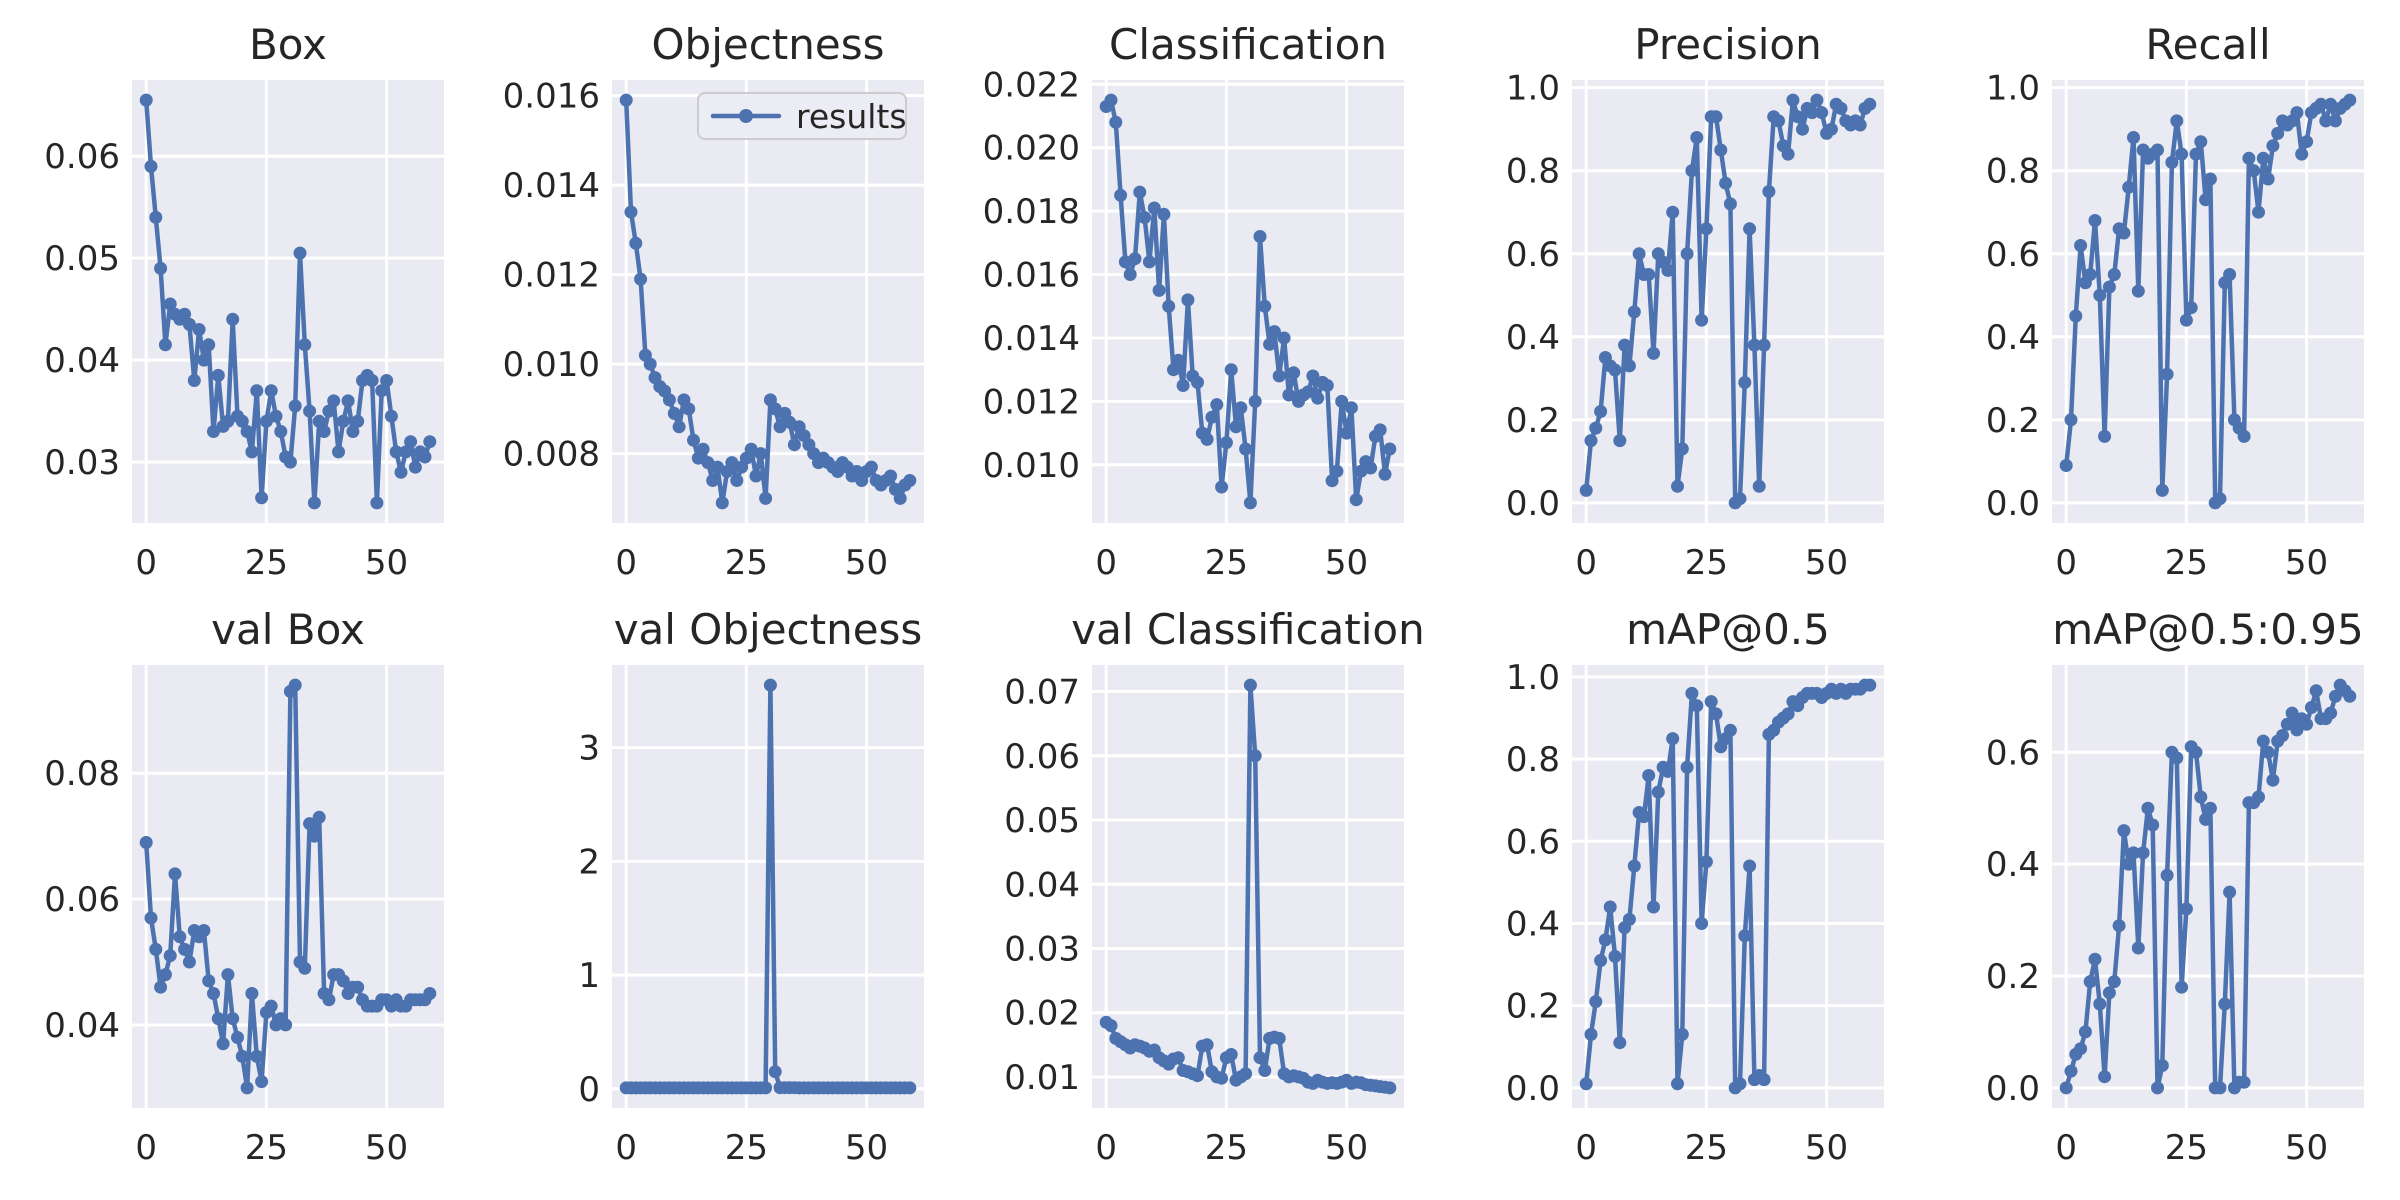 This screenshot has width=2400, height=1200. Describe the element at coordinates (751, 916) in the screenshot. I see `chart-val-objectness-canvas: 0 25 50 0 1 2 3` at that location.